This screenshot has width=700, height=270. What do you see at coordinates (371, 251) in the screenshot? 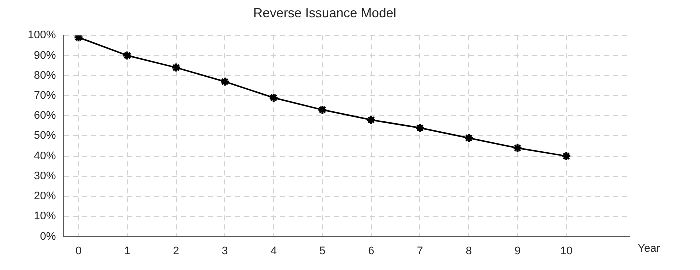
I see `x-tick-label: 6` at bounding box center [371, 251].